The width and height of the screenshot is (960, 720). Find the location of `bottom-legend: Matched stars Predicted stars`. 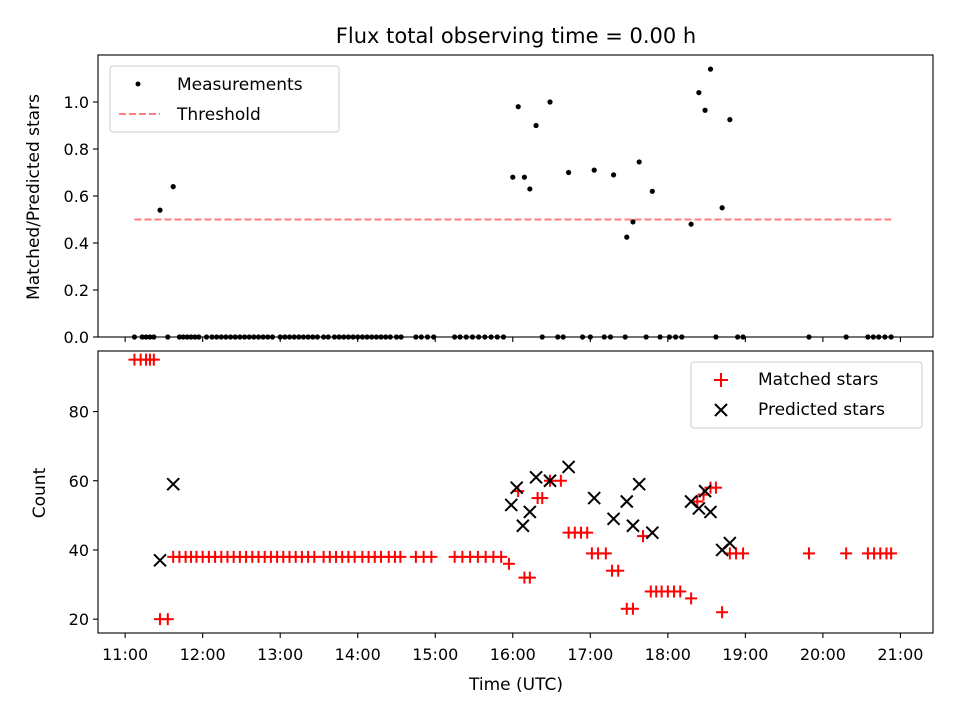

bottom-legend: Matched stars Predicted stars is located at coordinates (806, 395).